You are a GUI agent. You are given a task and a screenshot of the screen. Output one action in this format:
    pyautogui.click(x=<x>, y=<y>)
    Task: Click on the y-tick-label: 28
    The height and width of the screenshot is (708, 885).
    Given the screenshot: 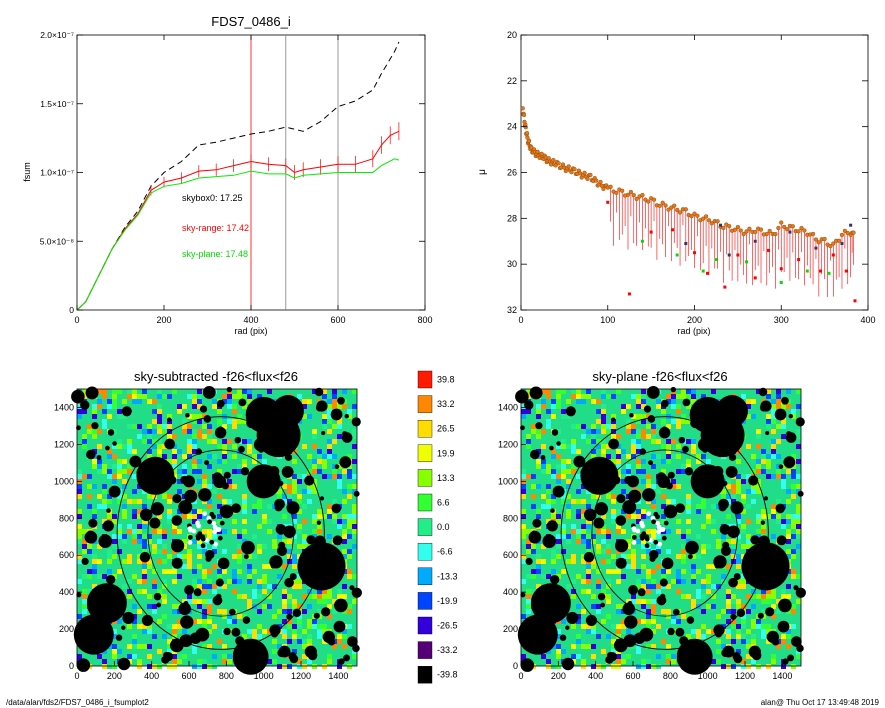 What is the action you would take?
    pyautogui.click(x=512, y=218)
    